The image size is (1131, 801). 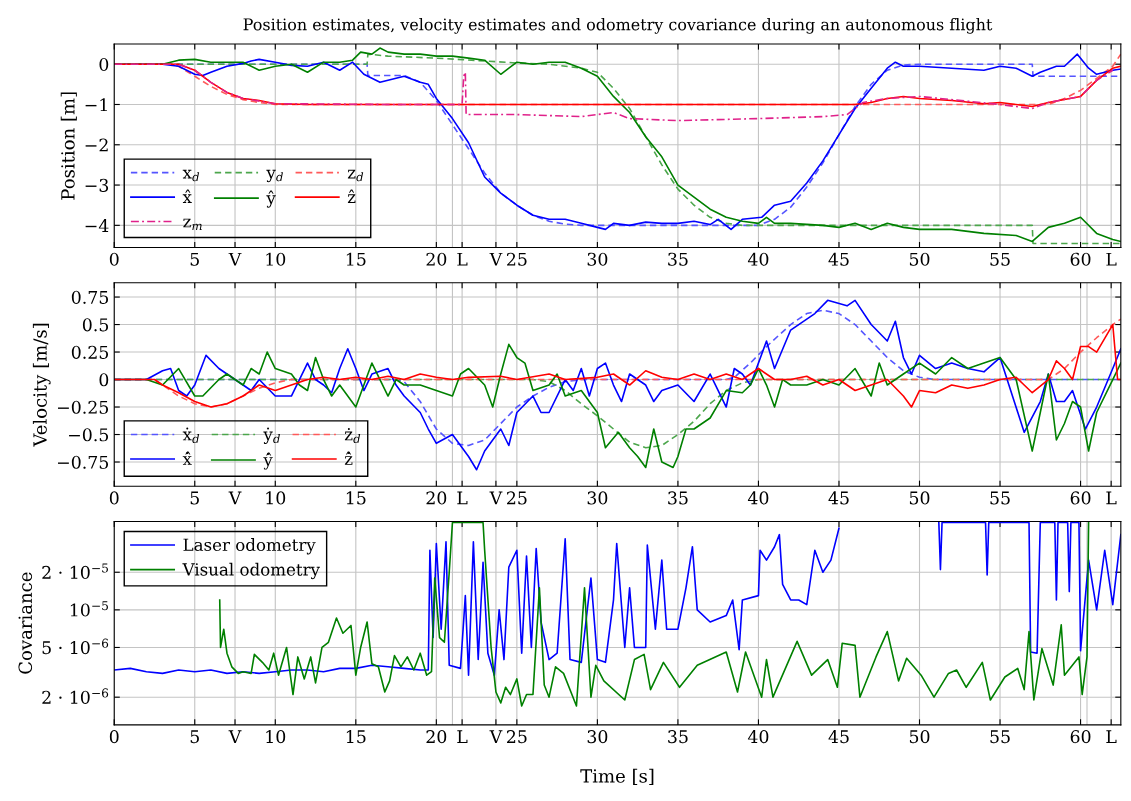 I want to click on legend-label: ẋ$_{d}$, so click(x=191, y=435).